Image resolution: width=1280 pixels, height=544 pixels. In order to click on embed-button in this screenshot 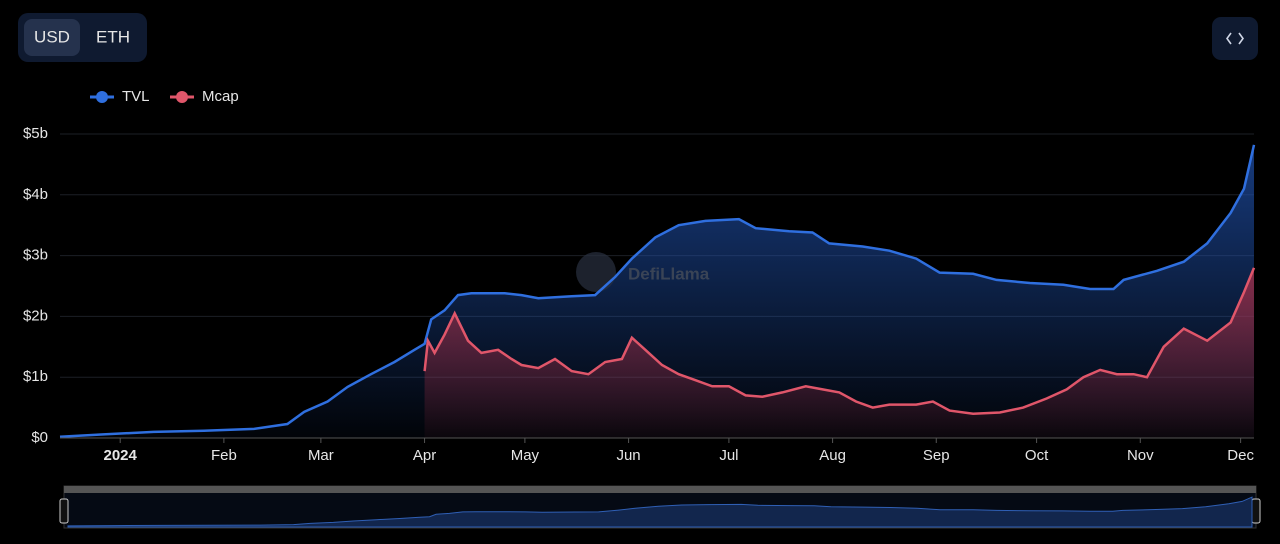, I will do `click(1235, 38)`.